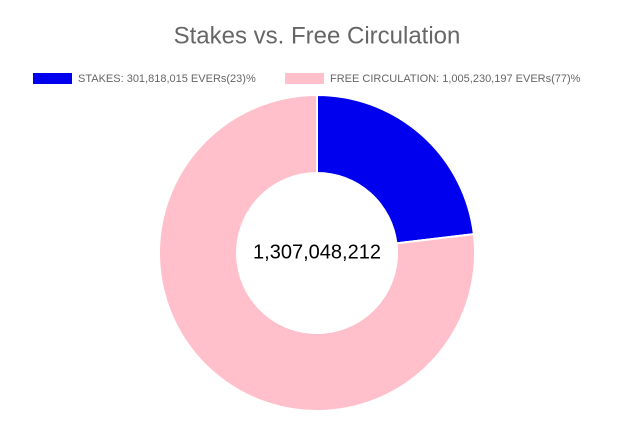 This screenshot has width=638, height=445. I want to click on legend-label: STAKES: 301,818,015 EVERs(23)%, so click(167, 79).